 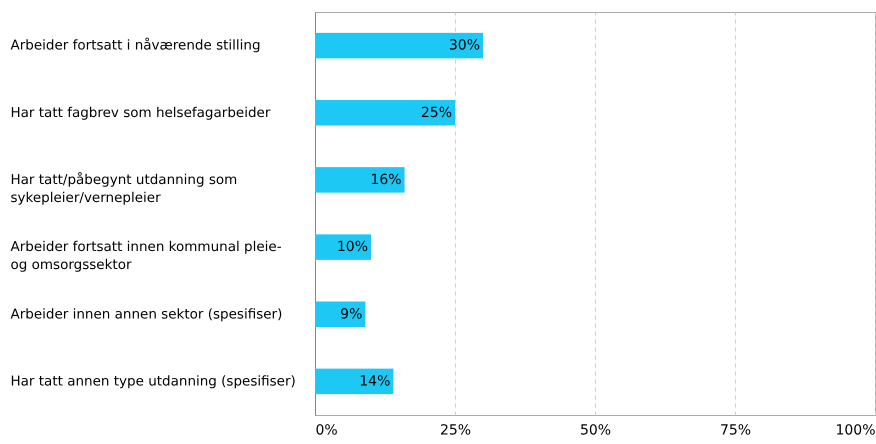 I want to click on data-label: 16%, so click(x=386, y=180).